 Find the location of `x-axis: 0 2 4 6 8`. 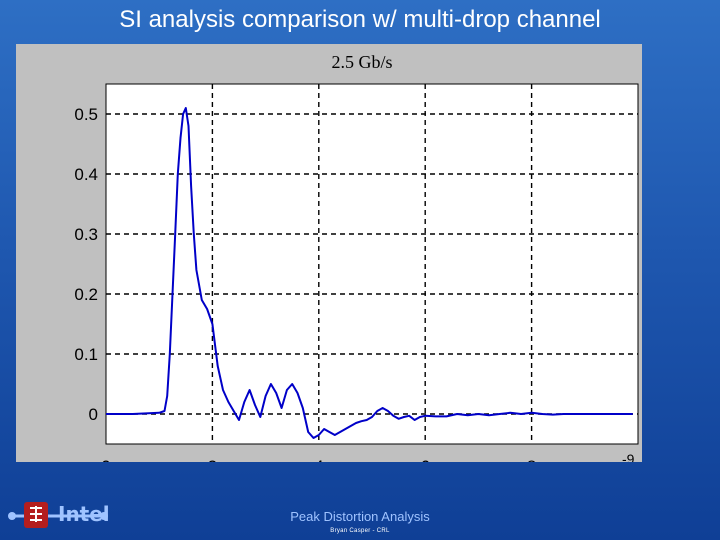

x-axis: 0 2 4 6 8 is located at coordinates (318, 459).